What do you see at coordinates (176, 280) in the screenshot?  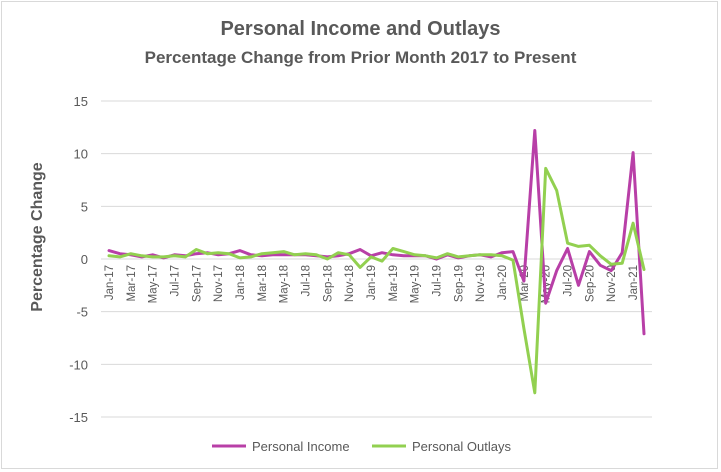 I see `x-tick-label: Jul-17` at bounding box center [176, 280].